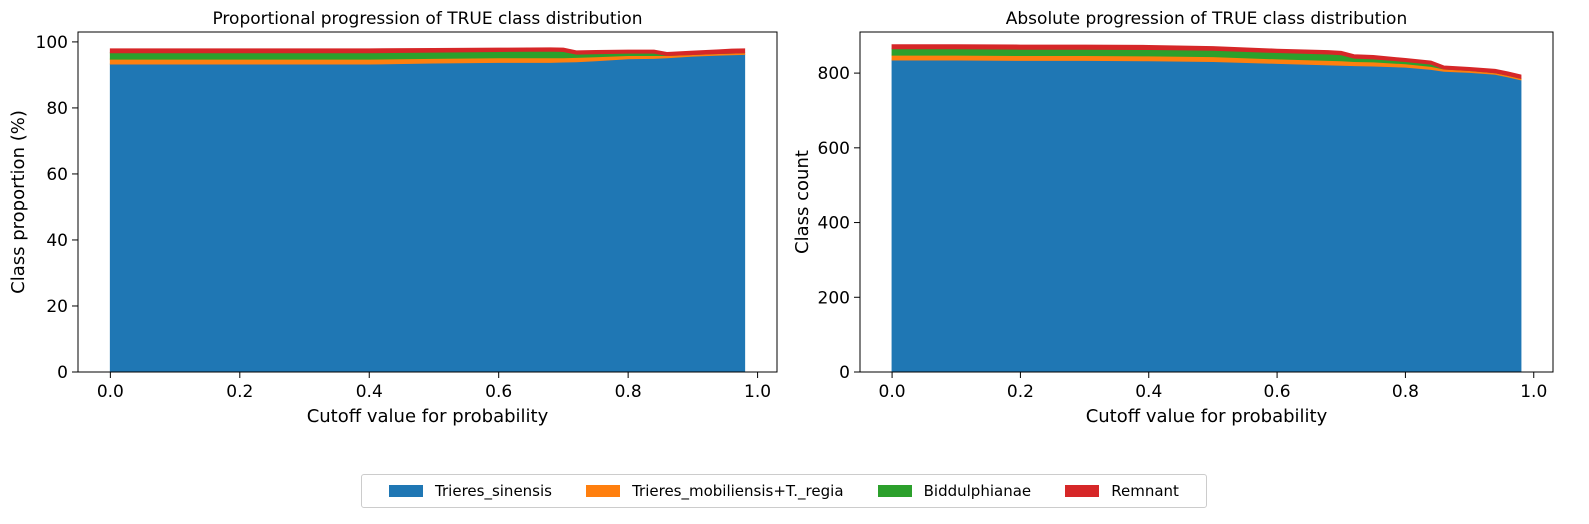 The height and width of the screenshot is (524, 1589). What do you see at coordinates (493, 491) in the screenshot?
I see `legend-label-trieres-sinensis: Trieres_sinensis` at bounding box center [493, 491].